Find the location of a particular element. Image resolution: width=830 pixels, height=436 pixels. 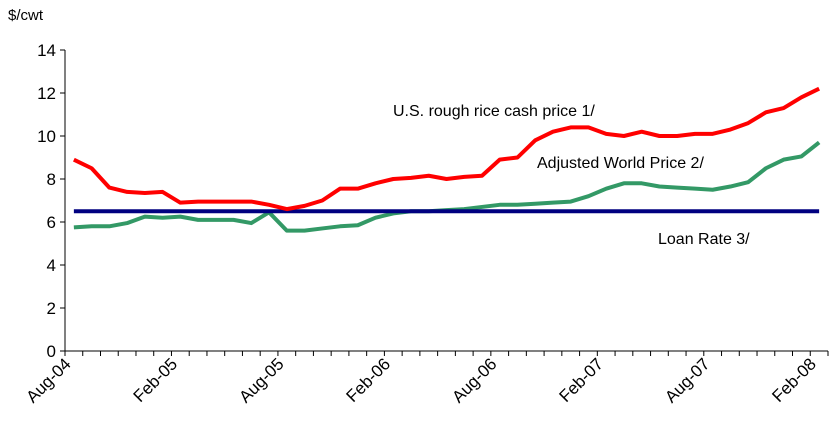

y-tick-label: 2 is located at coordinates (51, 308).